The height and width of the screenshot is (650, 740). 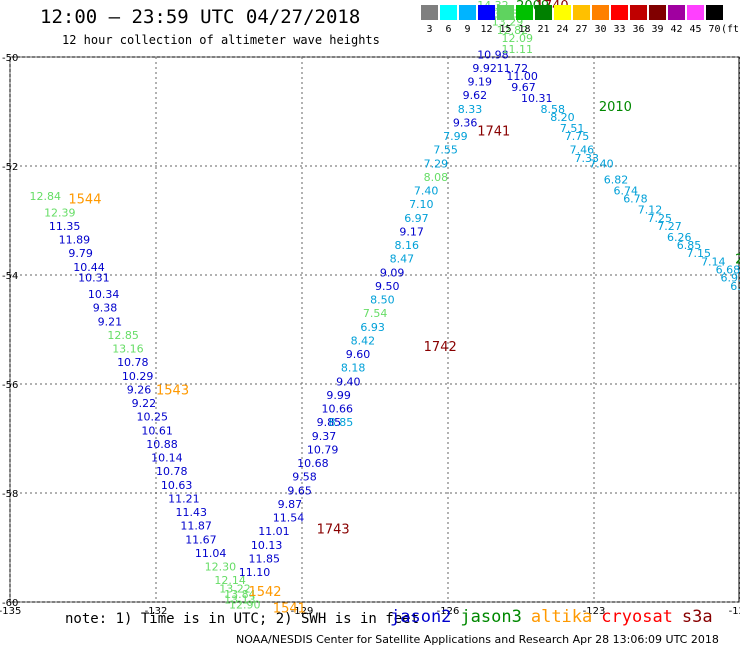 What do you see at coordinates (157, 430) in the screenshot?
I see `wave-height-value: 10.61` at bounding box center [157, 430].